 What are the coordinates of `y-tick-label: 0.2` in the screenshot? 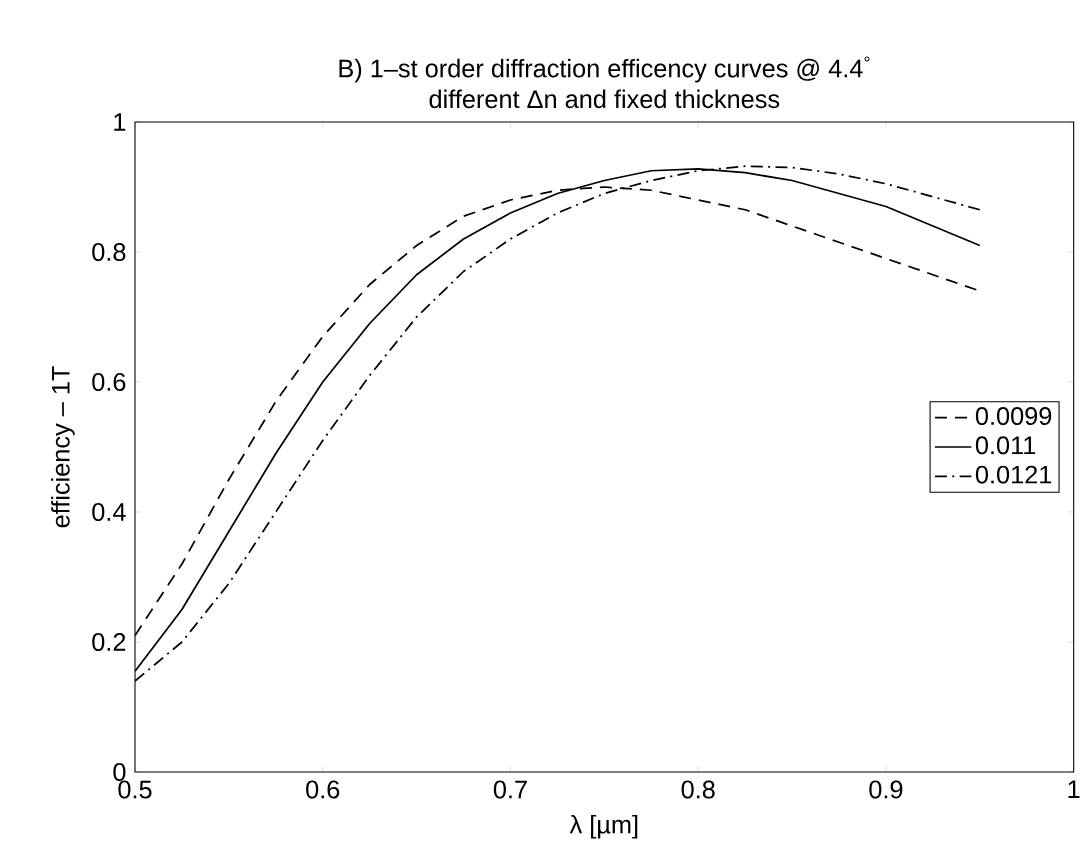 It's located at (109, 642).